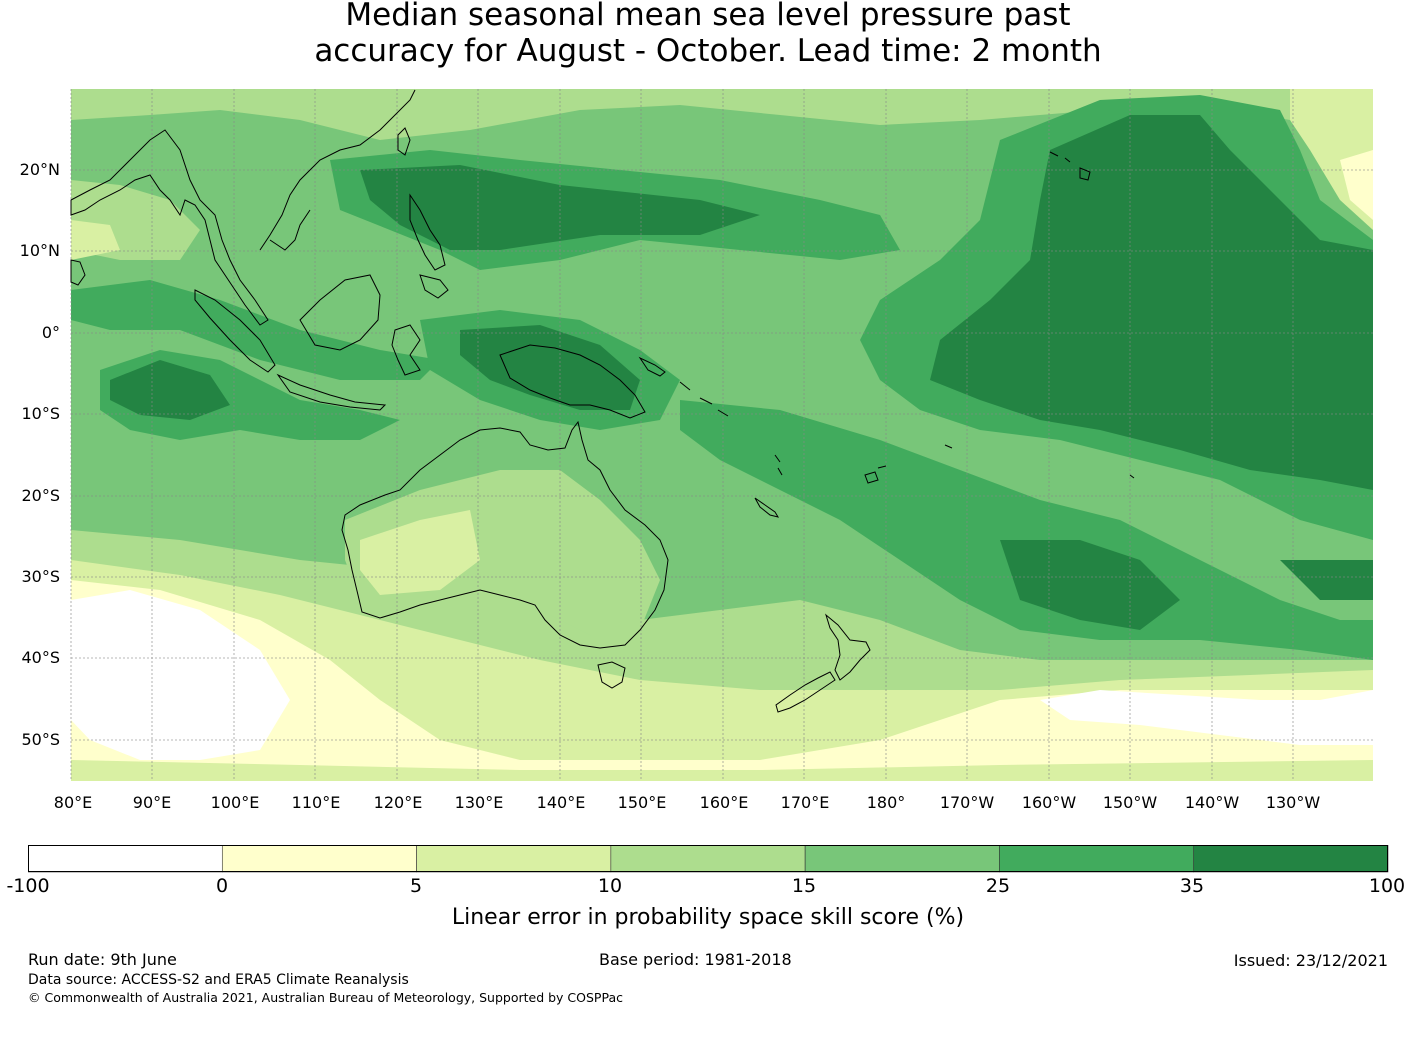 Image resolution: width=1416 pixels, height=1050 pixels. What do you see at coordinates (40, 576) in the screenshot?
I see `lat-label: 30°S` at bounding box center [40, 576].